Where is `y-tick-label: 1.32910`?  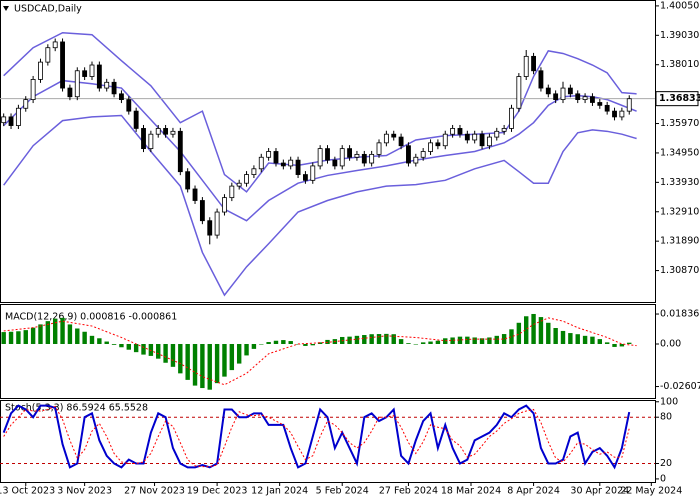
y-tick-label: 1.32910 is located at coordinates (679, 211).